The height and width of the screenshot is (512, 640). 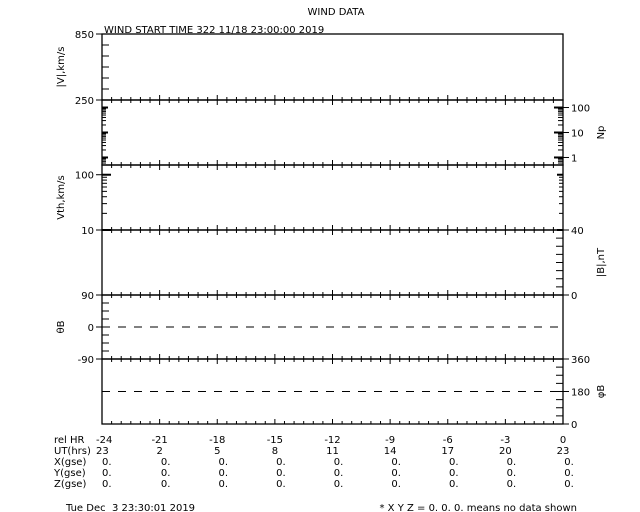 What do you see at coordinates (580, 393) in the screenshot?
I see `y-tick-label: 180` at bounding box center [580, 393].